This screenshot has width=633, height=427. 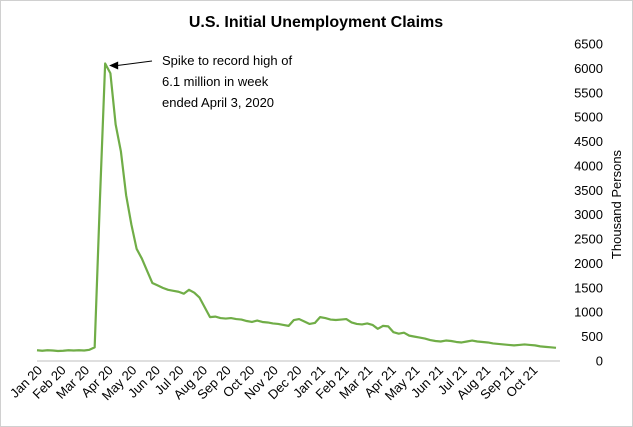 What do you see at coordinates (588, 92) in the screenshot?
I see `y-tick-label: 5500` at bounding box center [588, 92].